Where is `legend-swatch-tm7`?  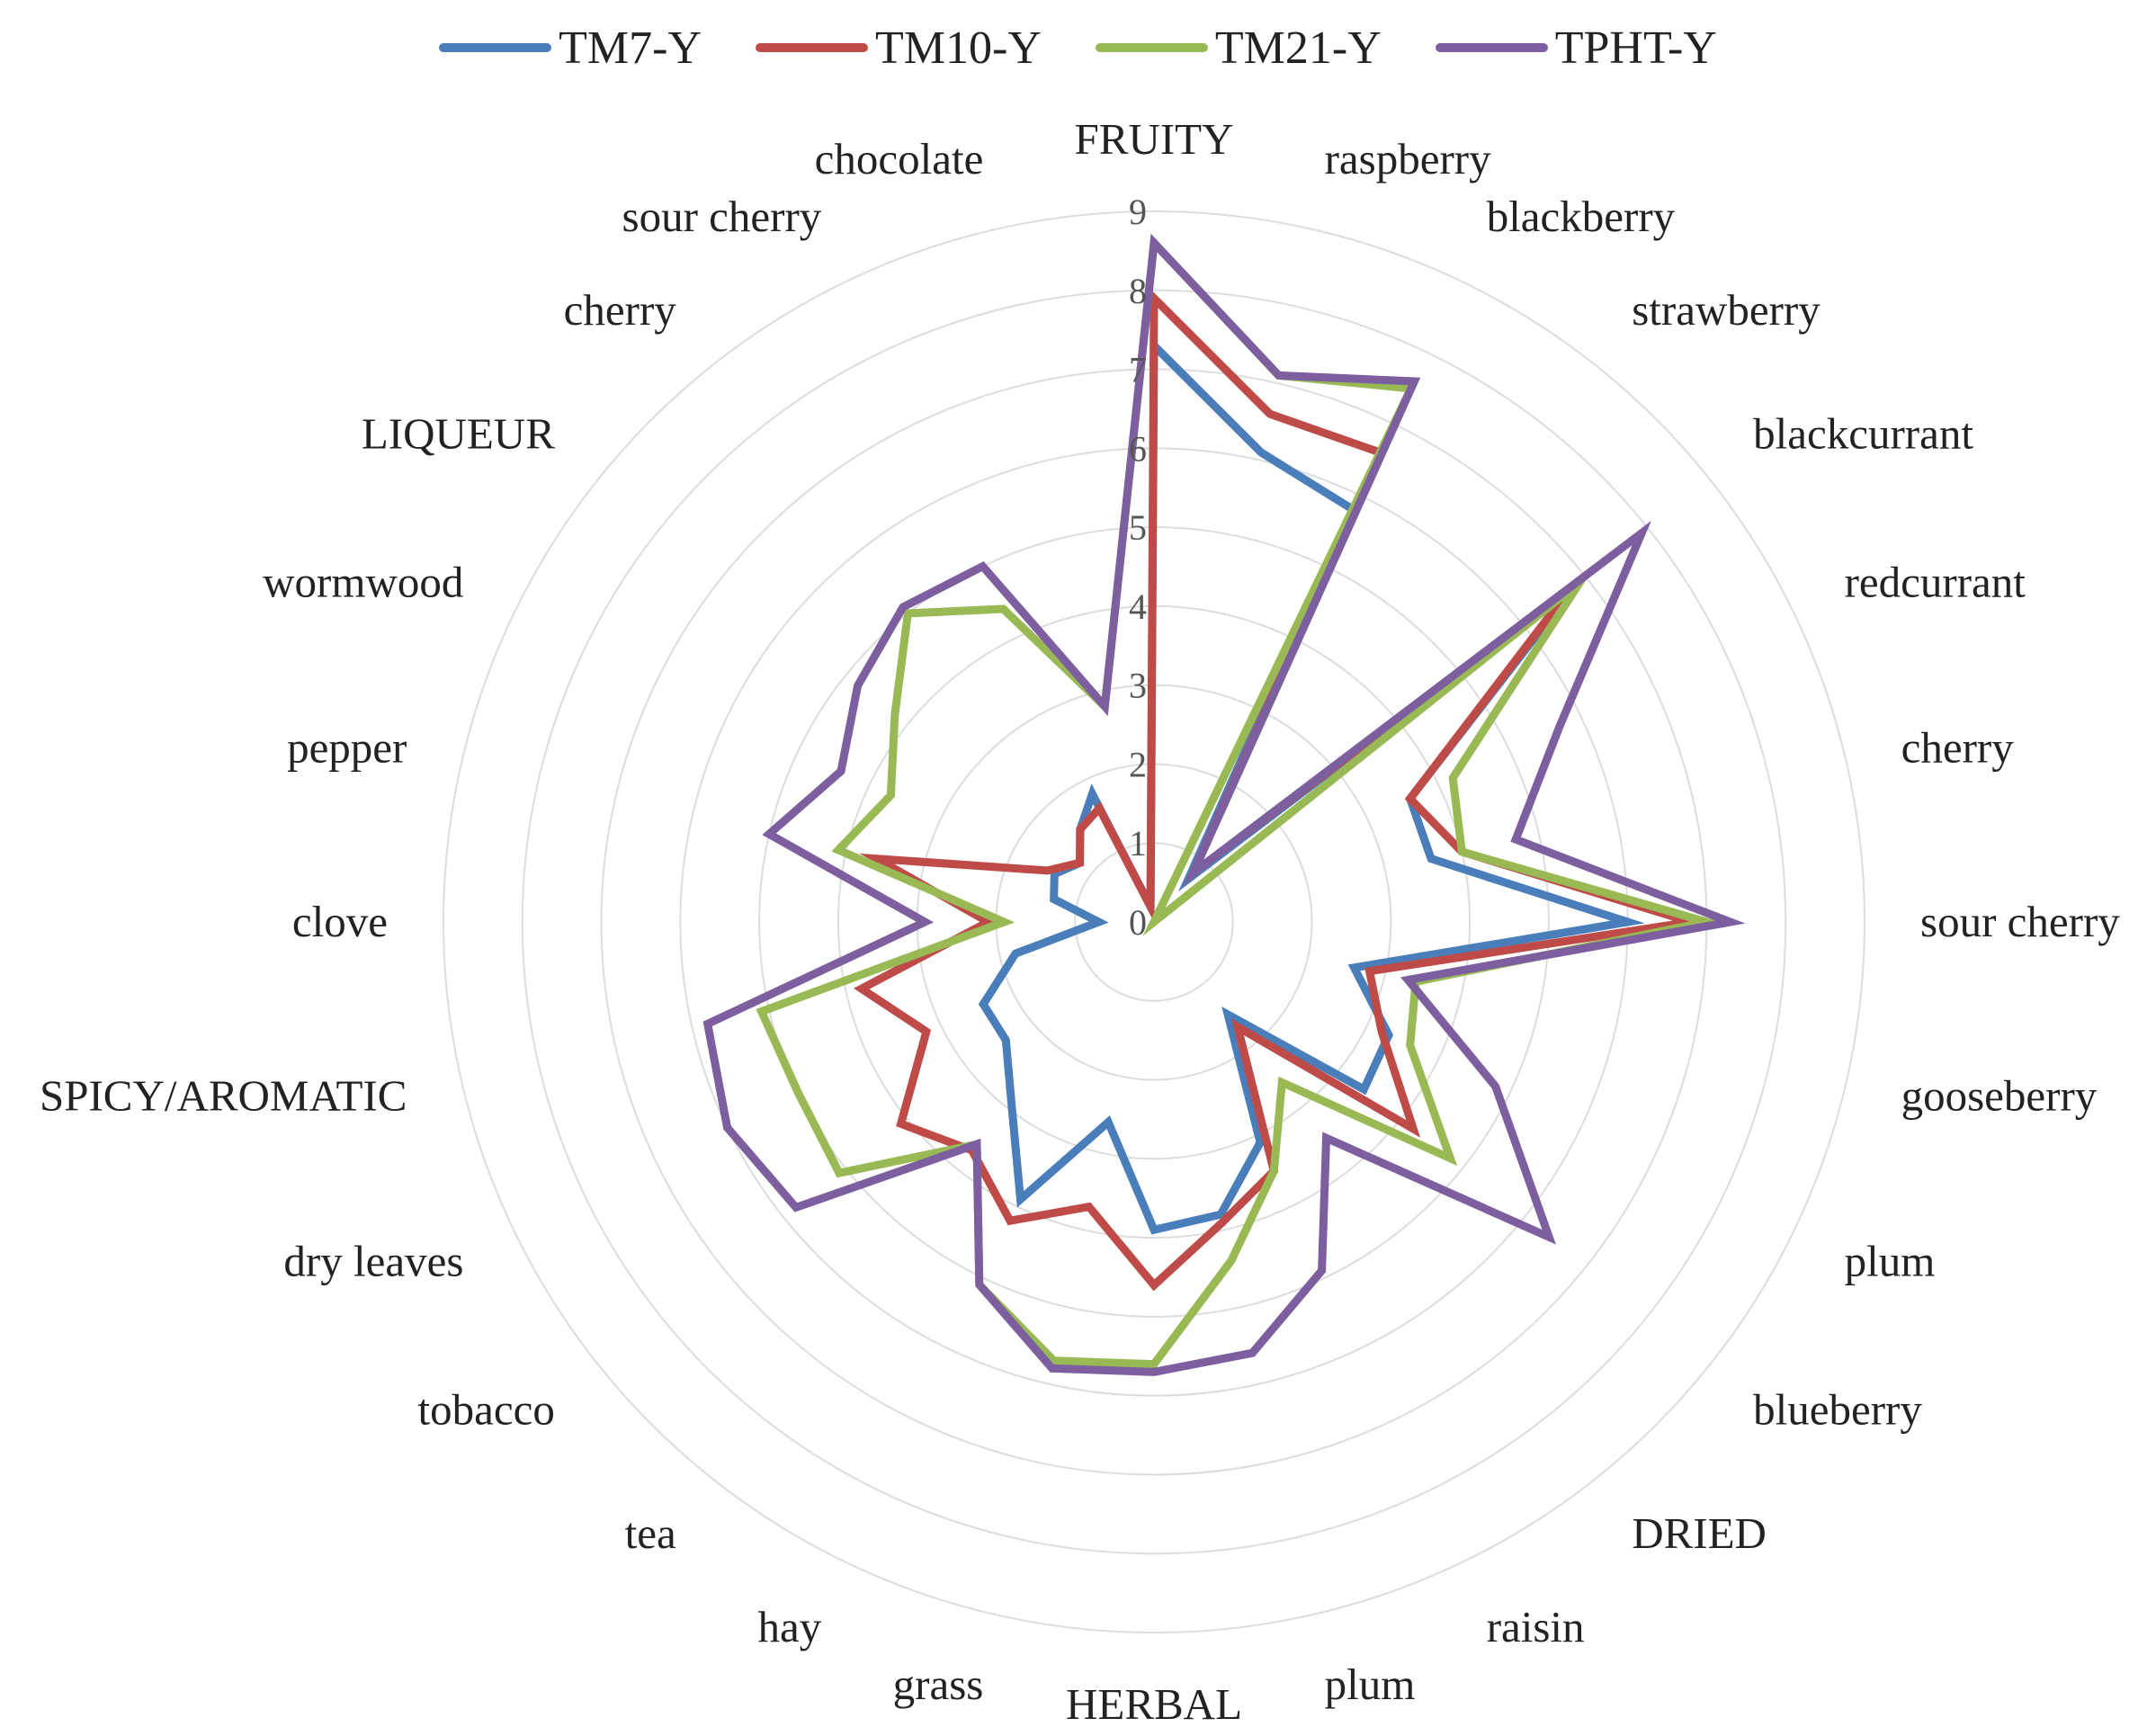 legend-swatch-tm7 is located at coordinates (495, 48).